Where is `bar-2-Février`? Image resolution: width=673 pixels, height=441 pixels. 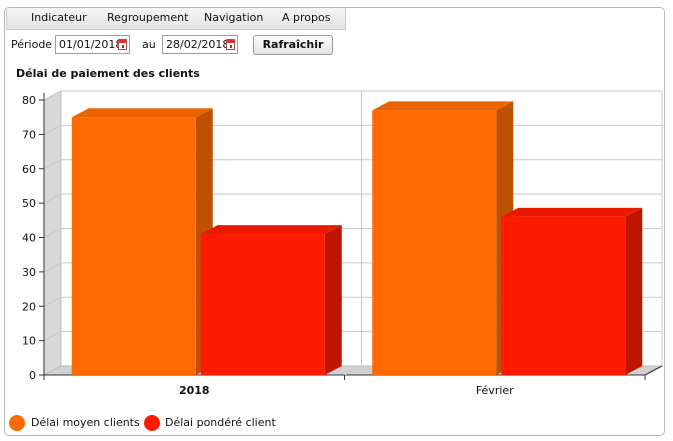 bar-2-Février is located at coordinates (572, 291).